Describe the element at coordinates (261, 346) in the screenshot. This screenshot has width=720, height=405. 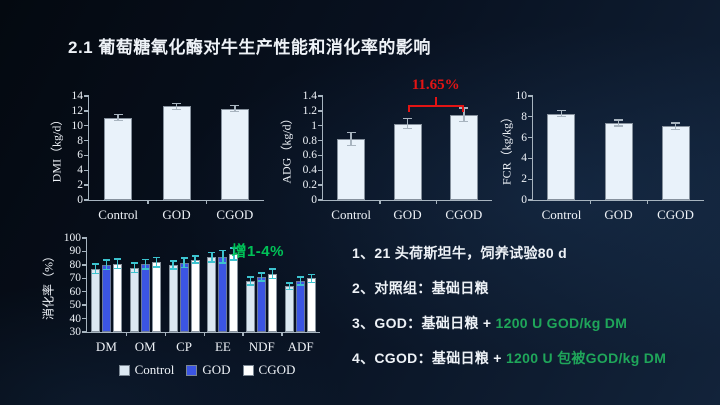
I see `x-category-label: NDF` at that location.